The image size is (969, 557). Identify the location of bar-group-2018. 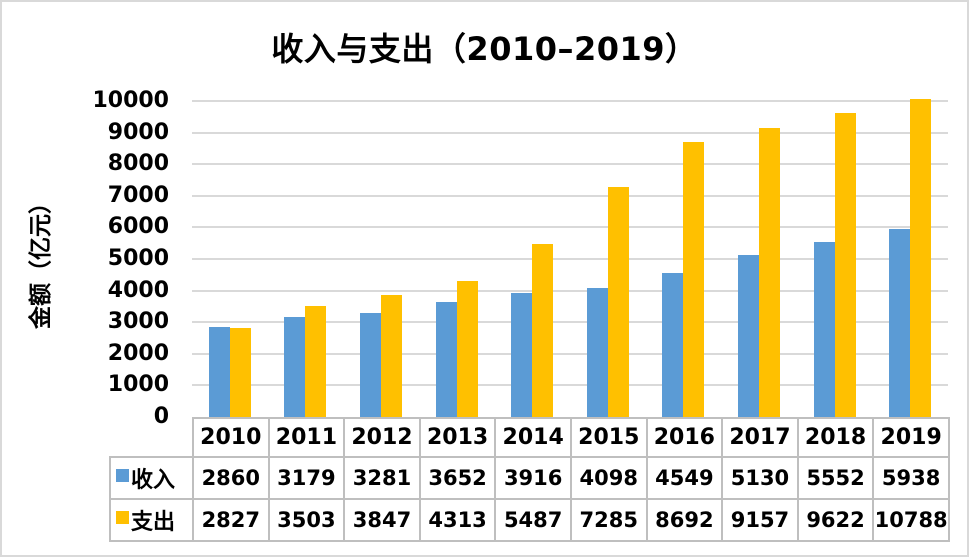
(835, 258).